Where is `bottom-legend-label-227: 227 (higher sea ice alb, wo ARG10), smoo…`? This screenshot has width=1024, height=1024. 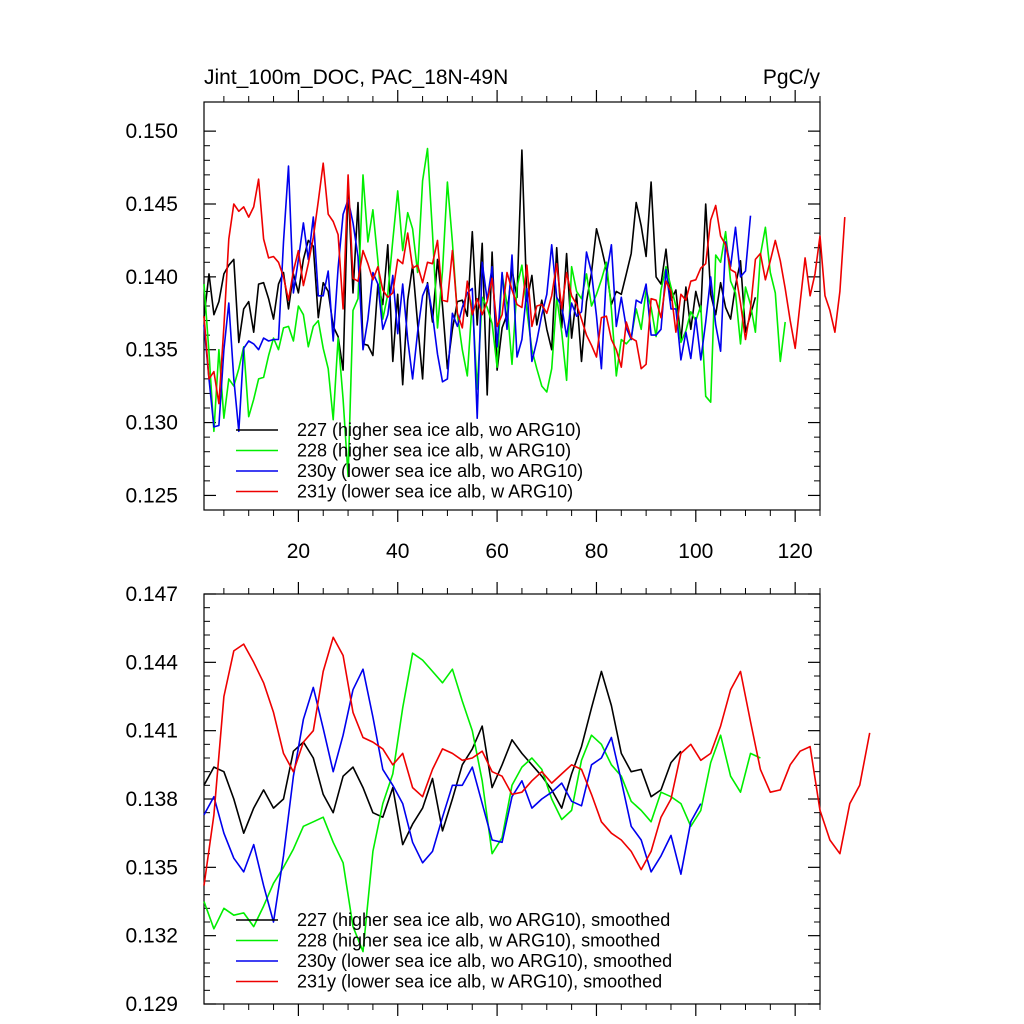 bottom-legend-label-227: 227 (higher sea ice alb, wo ARG10), smoo… is located at coordinates (483, 920).